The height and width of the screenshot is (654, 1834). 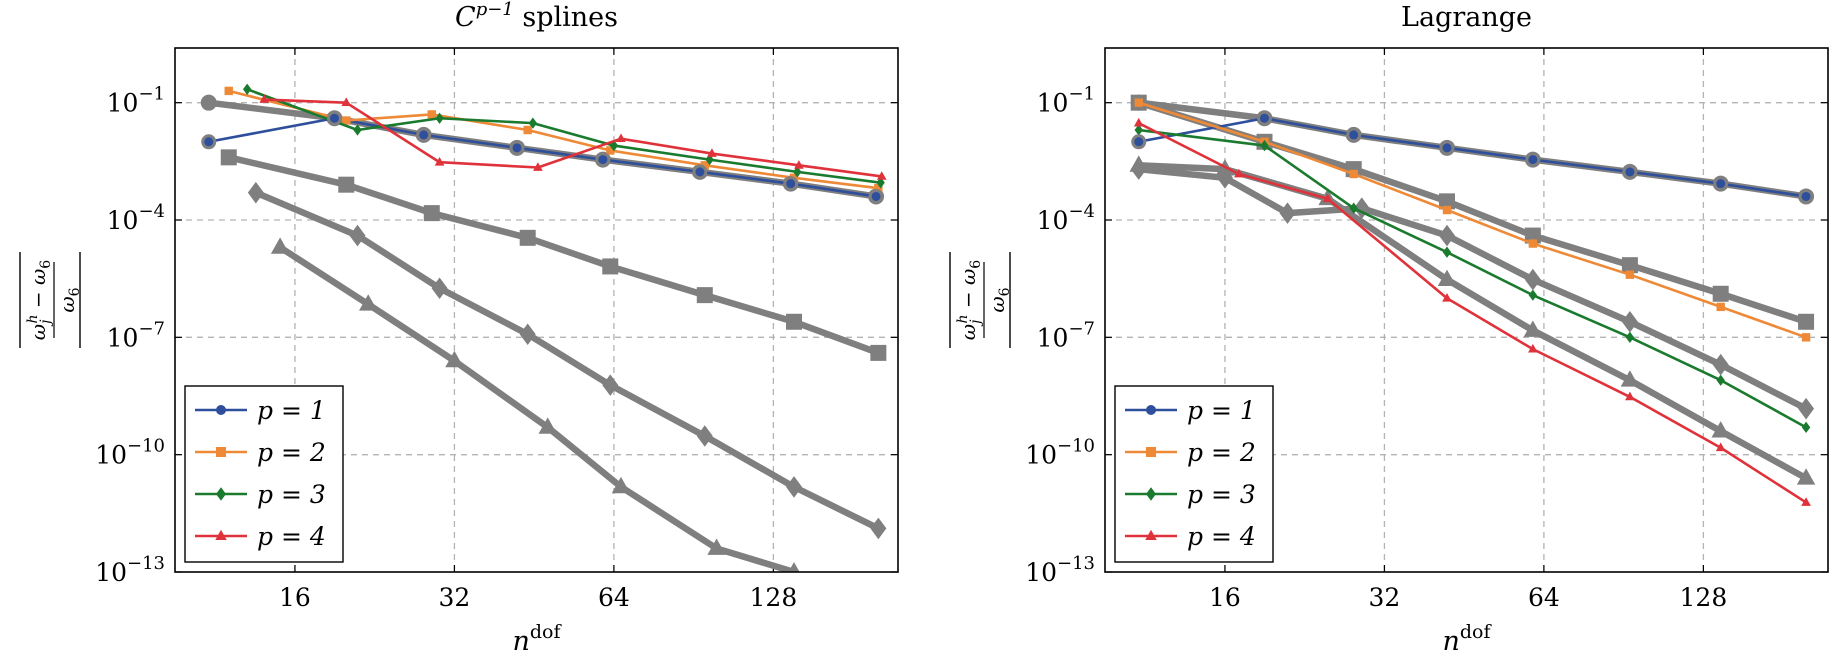 I want to click on series-line-p1, so click(x=1472, y=157).